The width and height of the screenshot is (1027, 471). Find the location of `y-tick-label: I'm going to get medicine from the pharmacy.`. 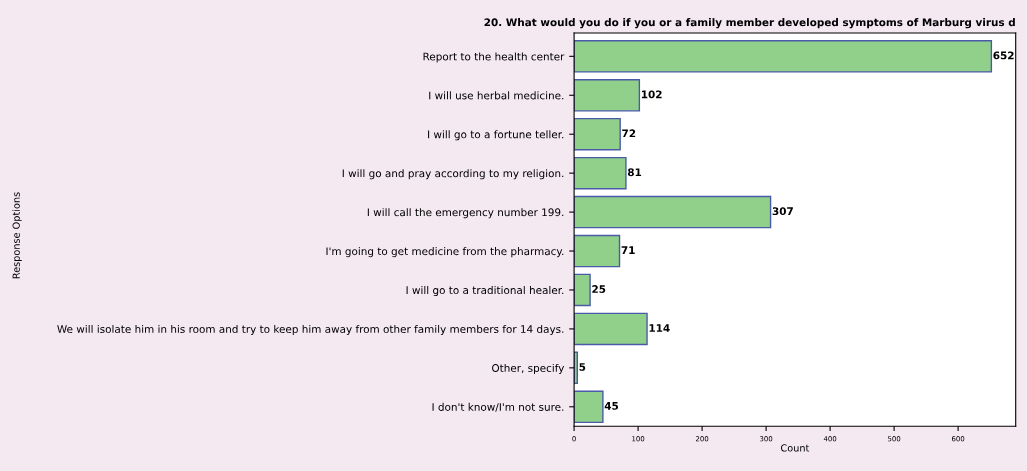

y-tick-label: I'm going to get medicine from the pharmacy. is located at coordinates (445, 252).